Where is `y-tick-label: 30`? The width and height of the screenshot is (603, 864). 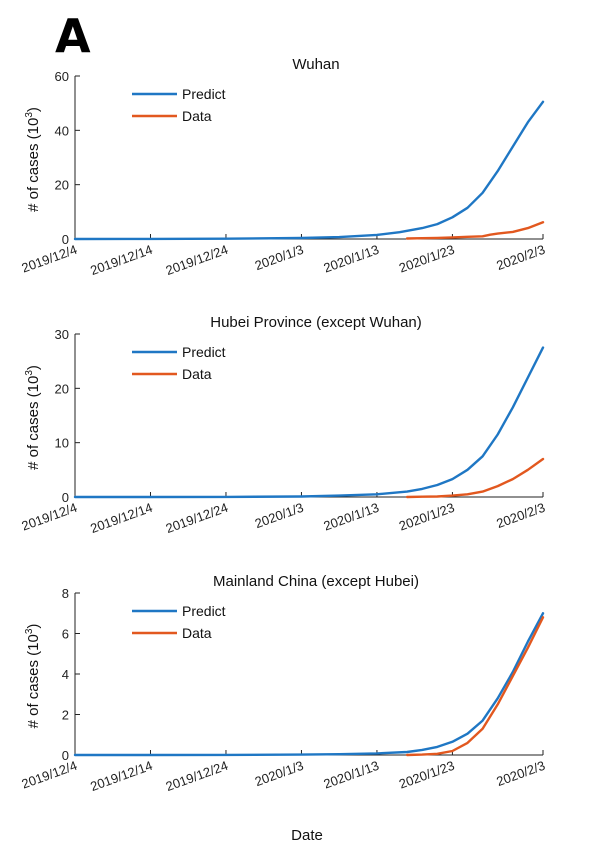 y-tick-label: 30 is located at coordinates (62, 334).